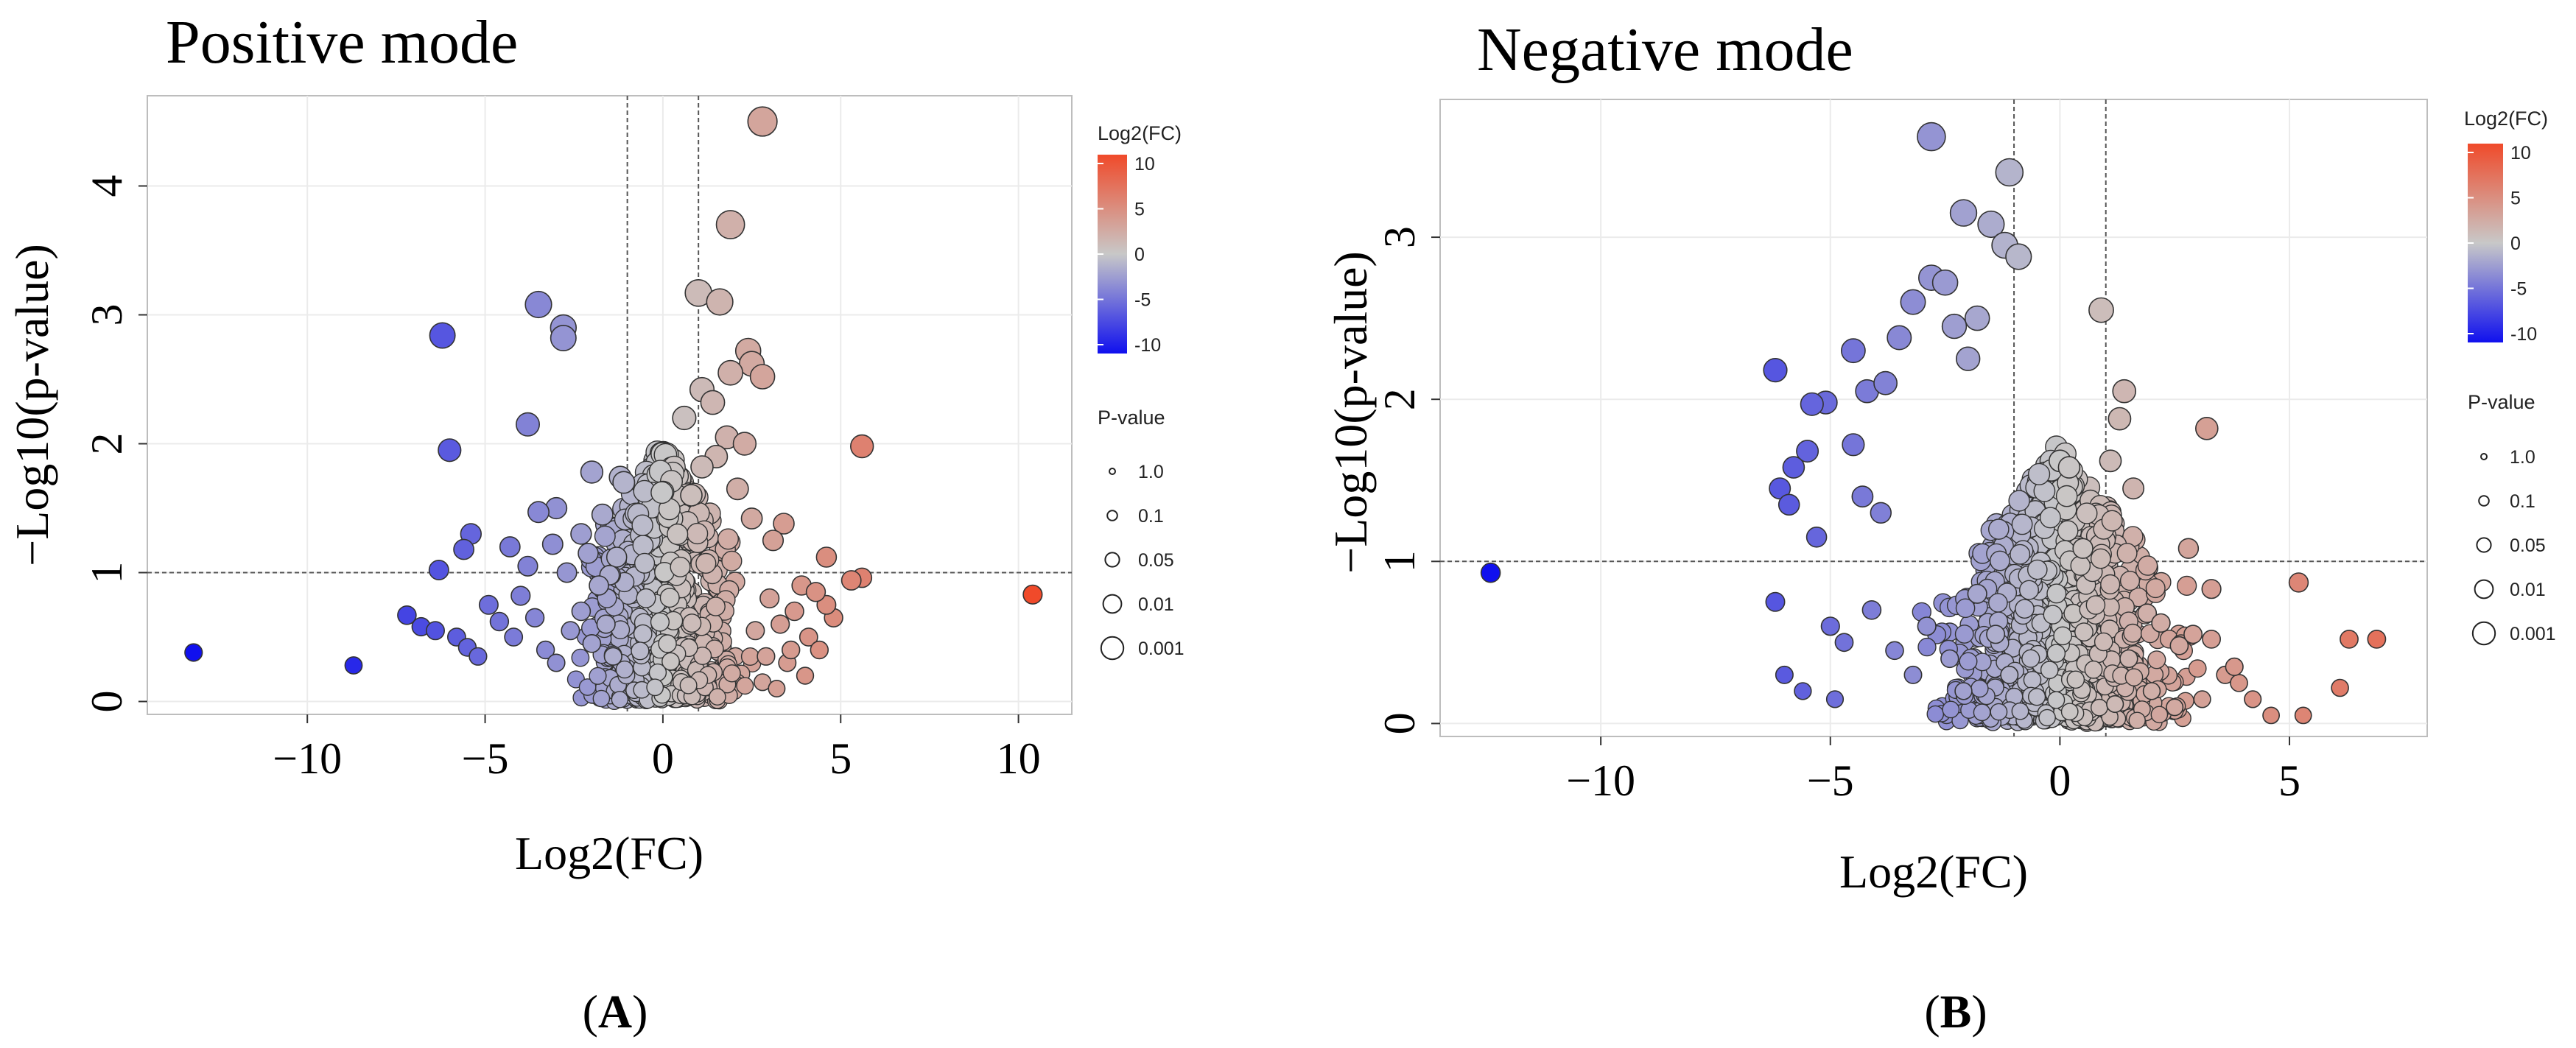 The width and height of the screenshot is (2576, 1048). What do you see at coordinates (1140, 133) in the screenshot?
I see `panel-a-color-legend-title: Log2(FC)` at bounding box center [1140, 133].